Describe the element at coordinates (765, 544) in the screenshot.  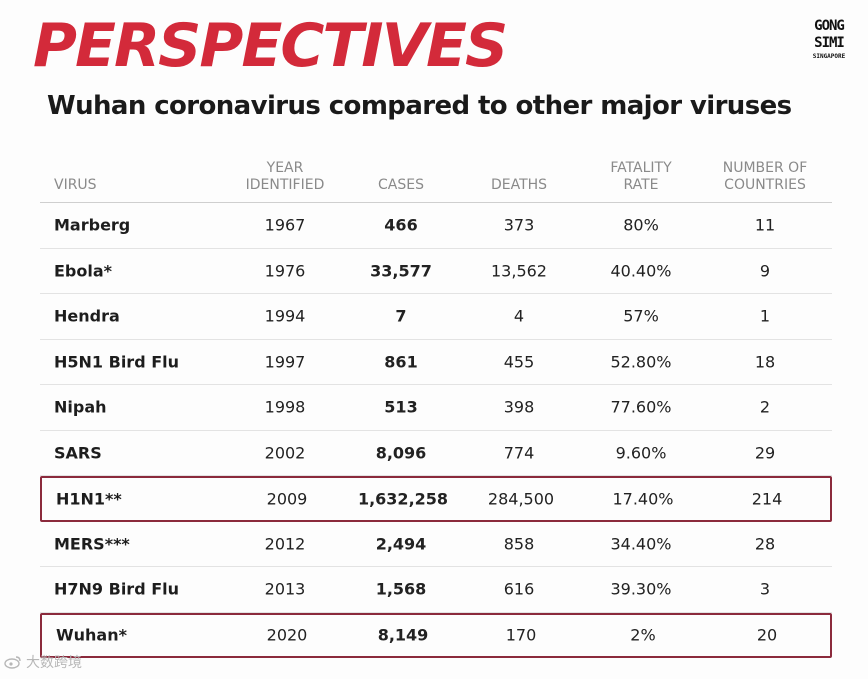
I see `cell-countries: 28` at that location.